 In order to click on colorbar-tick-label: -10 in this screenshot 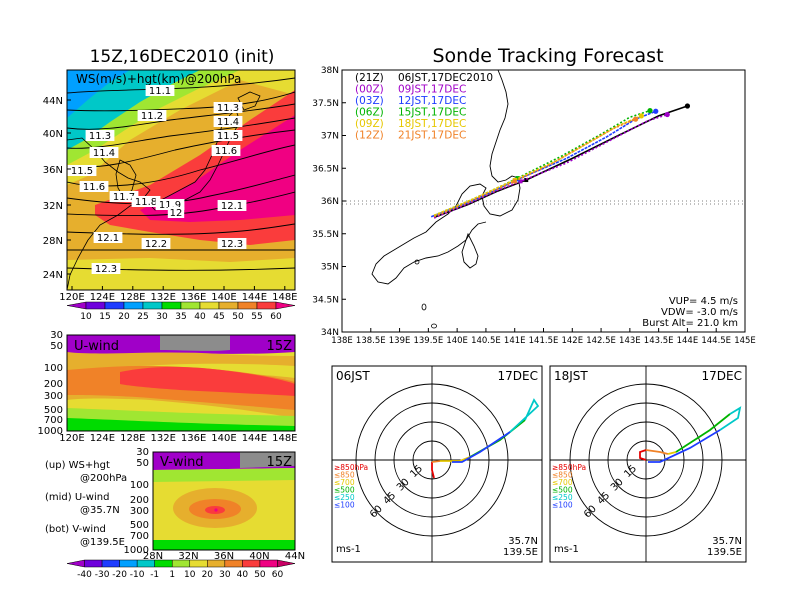, I will do `click(137, 575)`.